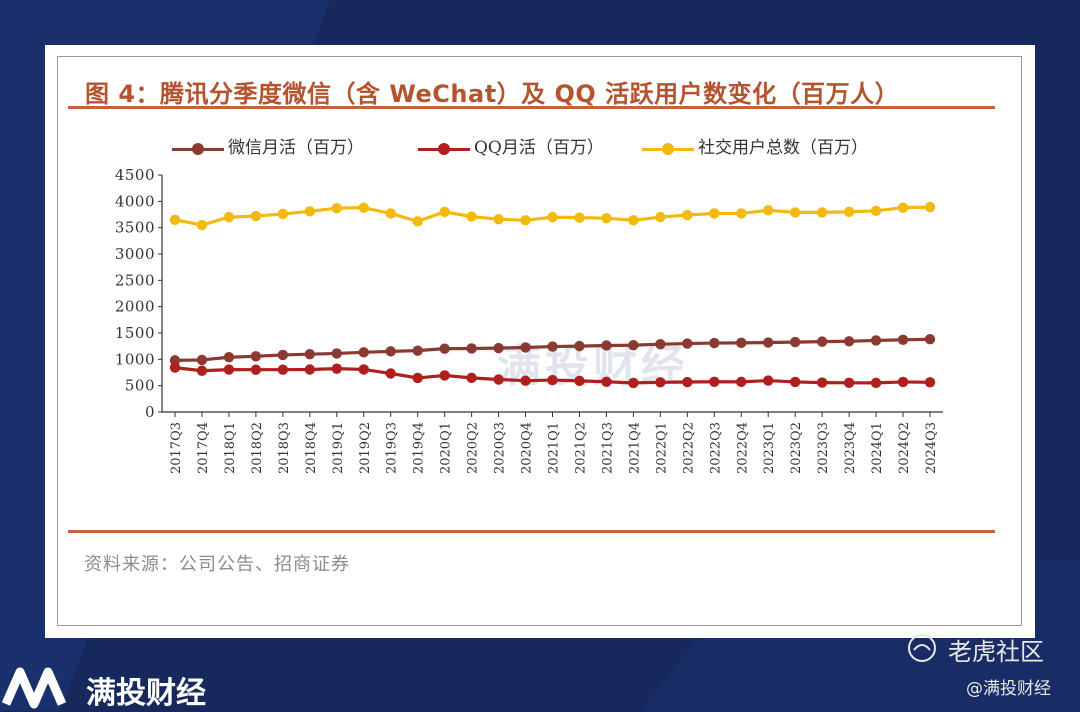 The image size is (1080, 712). I want to click on y-tick-label: 4500, so click(135, 175).